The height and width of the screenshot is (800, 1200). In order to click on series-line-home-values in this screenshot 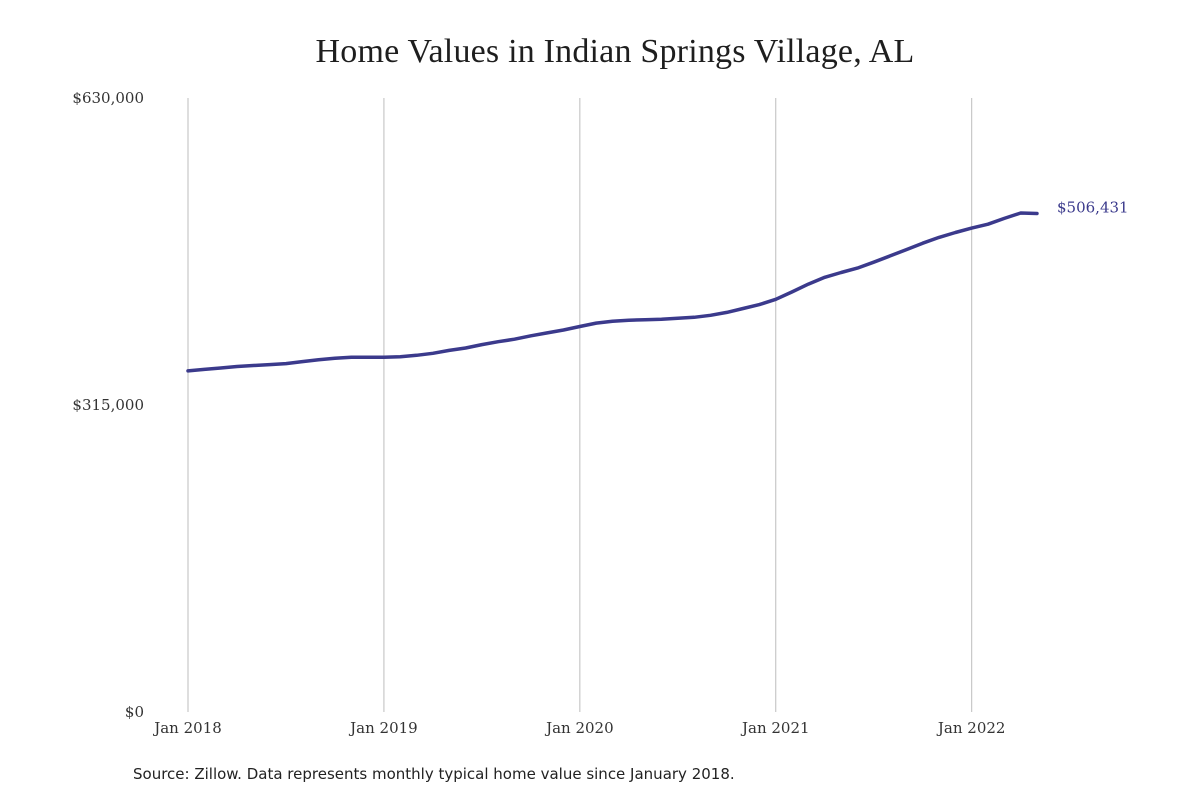, I will do `click(612, 292)`.